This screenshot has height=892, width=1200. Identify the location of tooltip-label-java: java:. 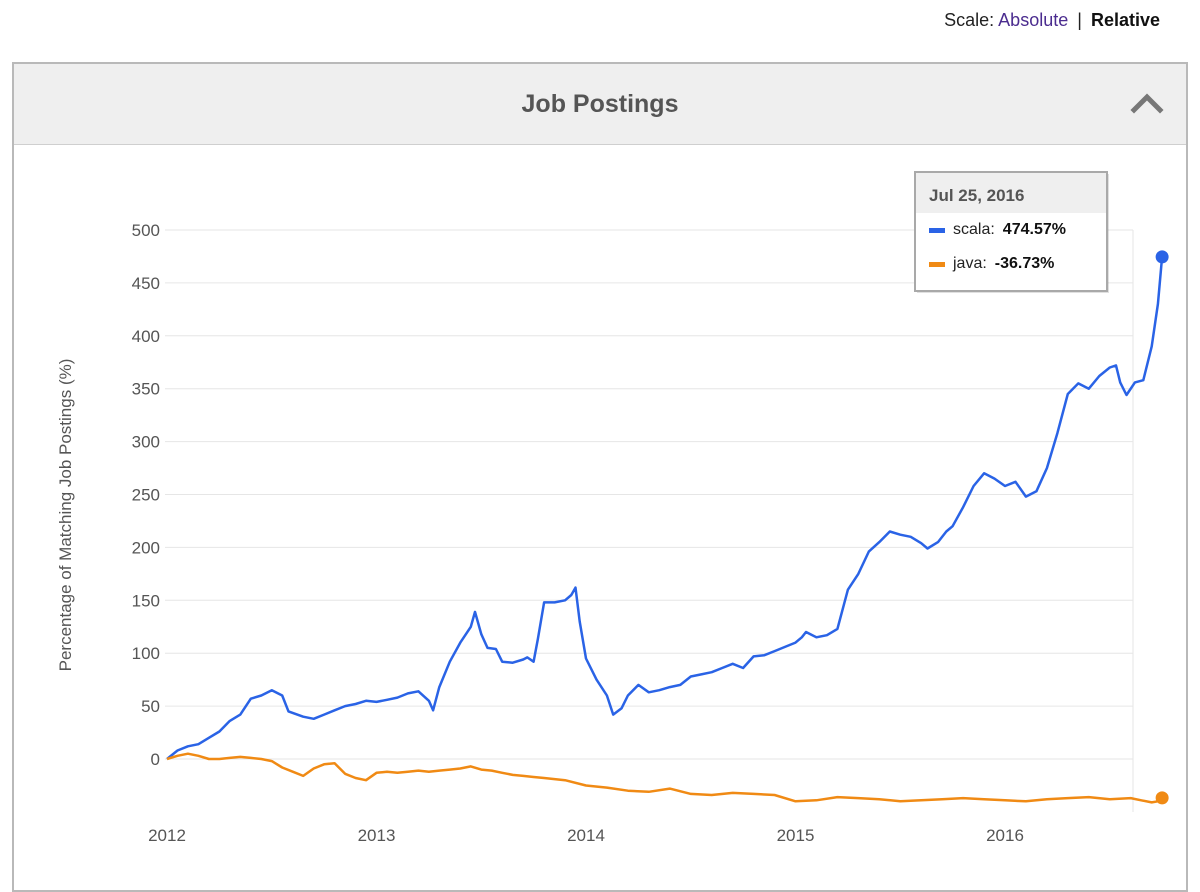
(969, 263).